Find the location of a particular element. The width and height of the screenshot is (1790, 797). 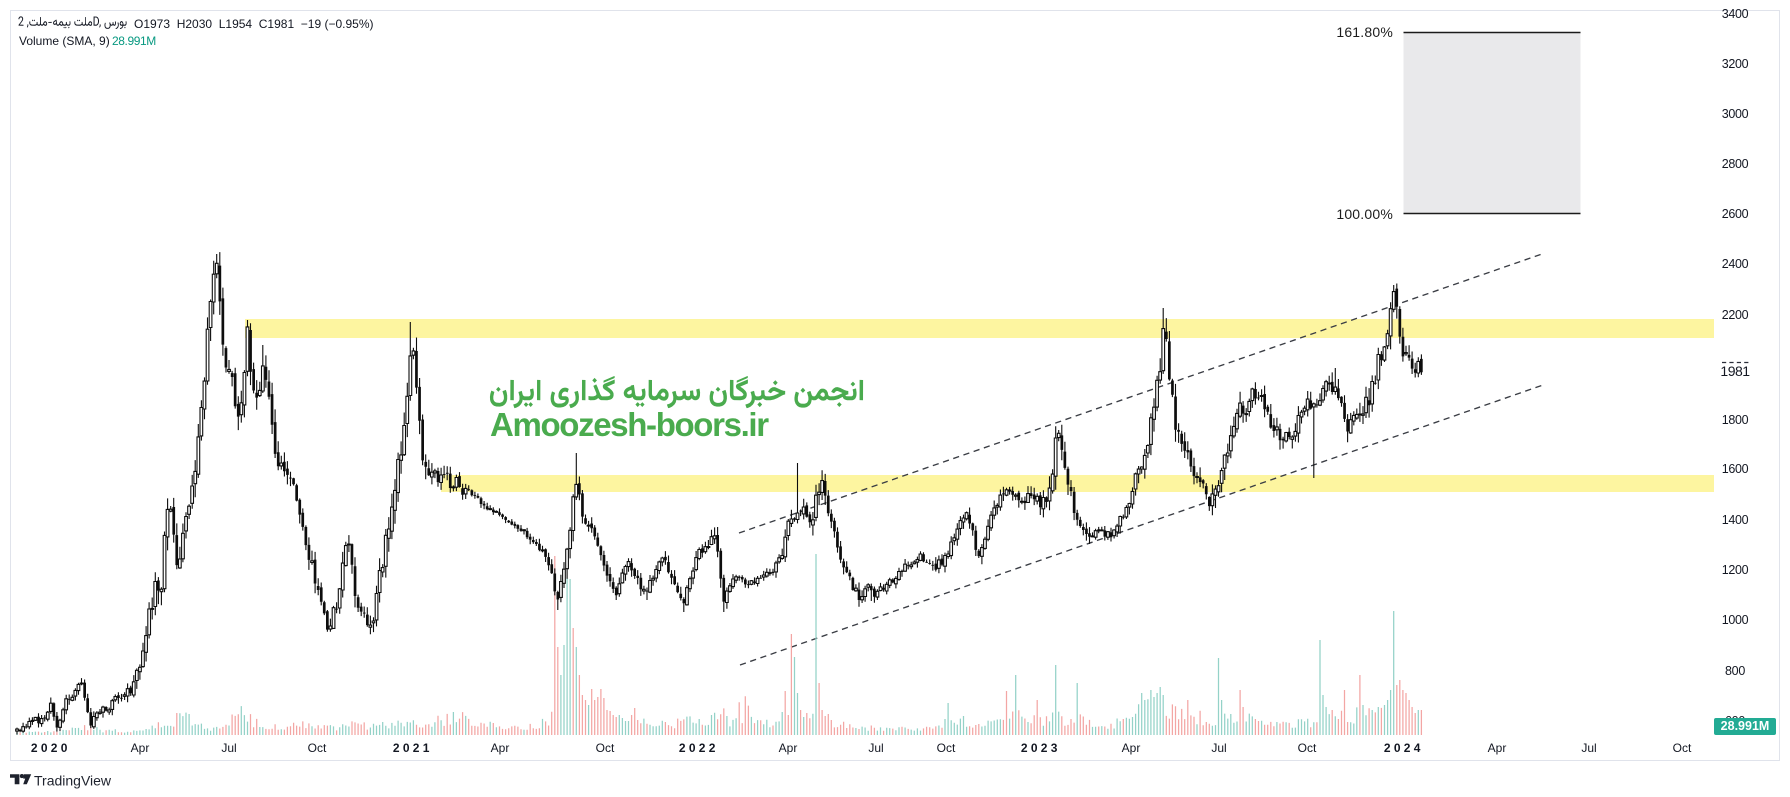

svg-text: TradingView is located at coordinates (73, 781).